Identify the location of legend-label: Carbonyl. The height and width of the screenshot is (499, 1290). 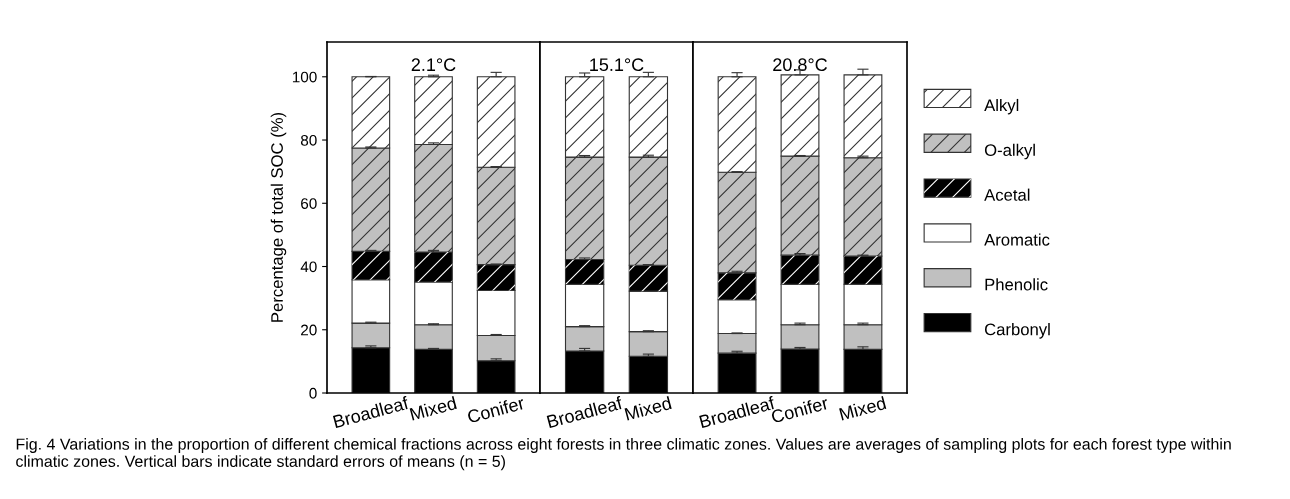
(1017, 331).